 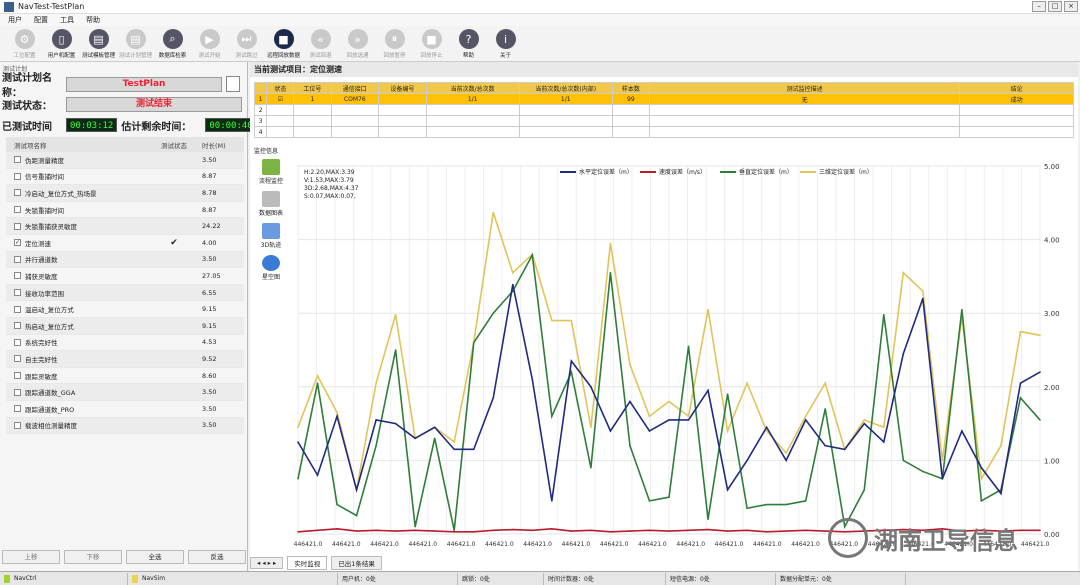 What do you see at coordinates (1055, 6) in the screenshot?
I see `maximize-button: □` at bounding box center [1055, 6].